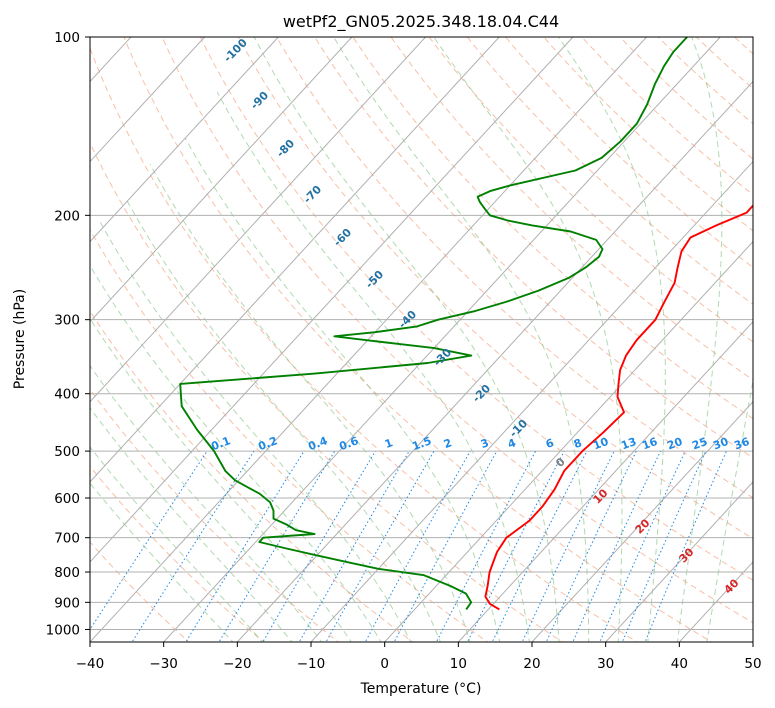 The image size is (775, 708). What do you see at coordinates (348, 443) in the screenshot?
I see `mixing-ratio-label: 0.6` at bounding box center [348, 443].